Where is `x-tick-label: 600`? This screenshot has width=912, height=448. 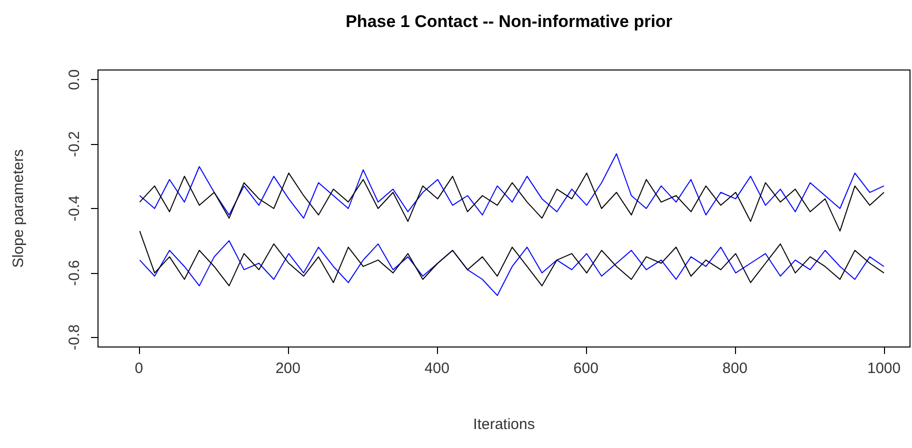
x-tick-label: 600 is located at coordinates (585, 368).